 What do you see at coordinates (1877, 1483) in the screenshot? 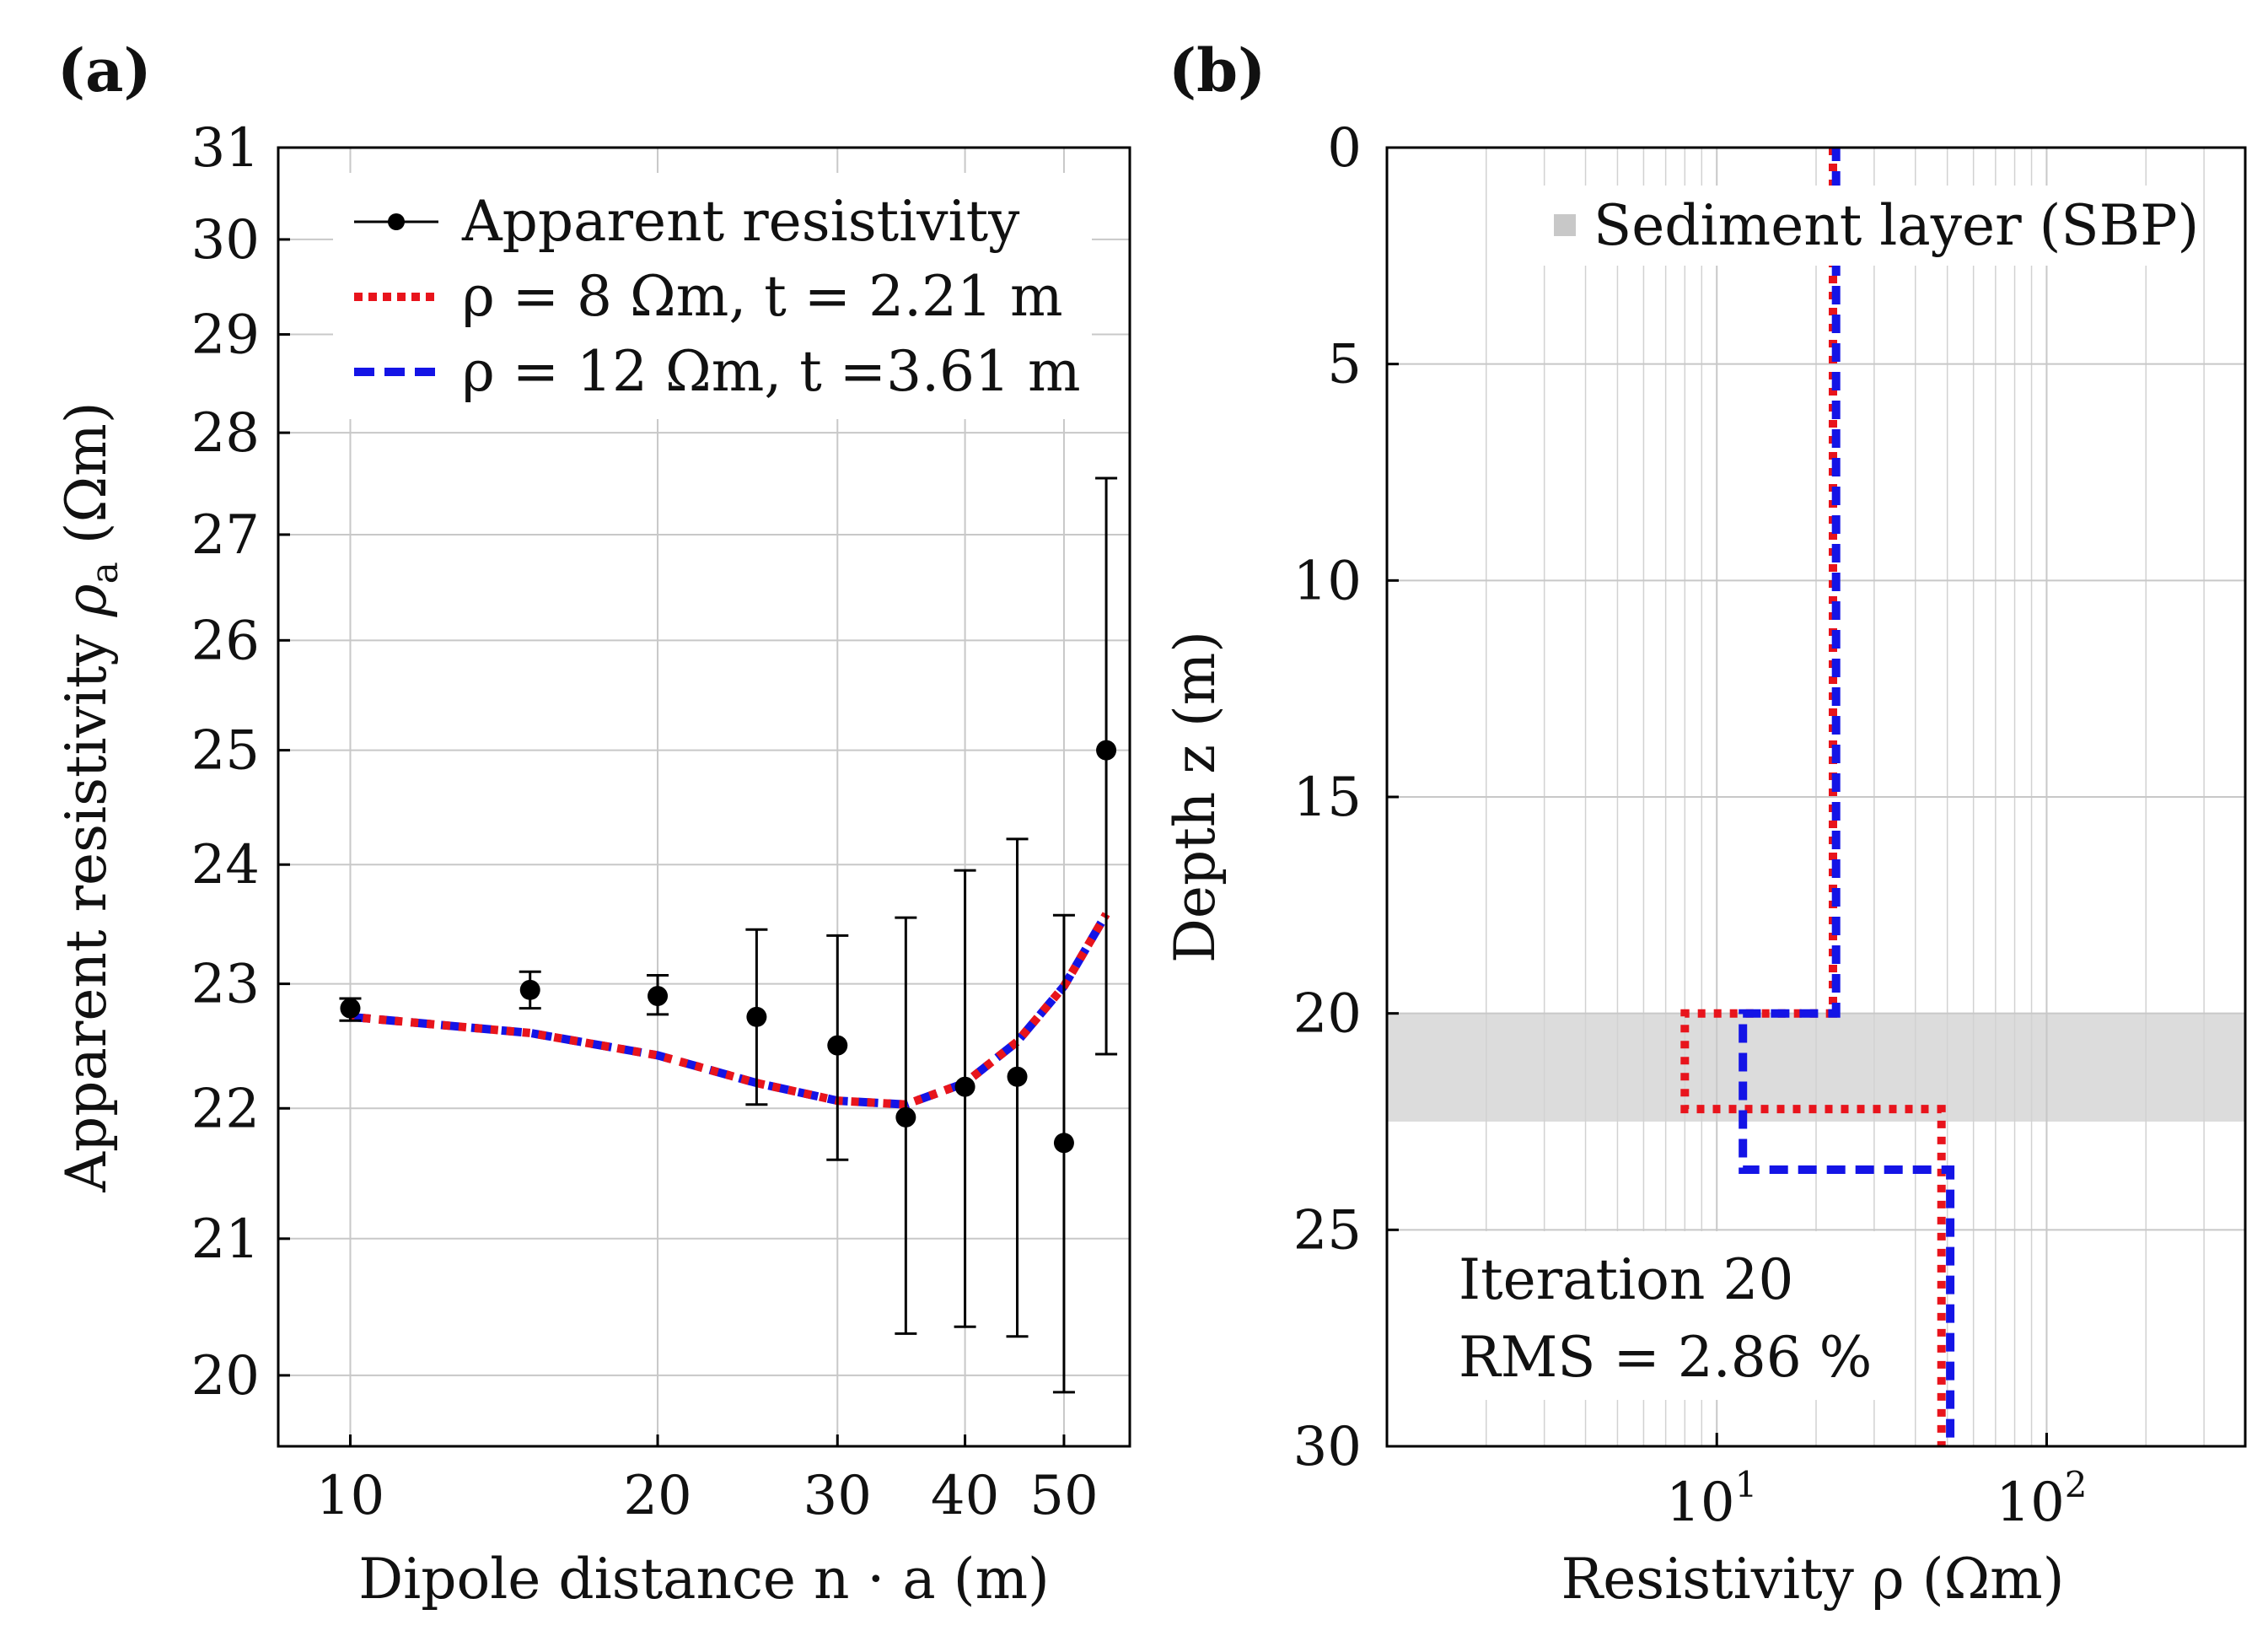
I see `panel-b-x-ticks: 10¹ 10²` at bounding box center [1877, 1483].